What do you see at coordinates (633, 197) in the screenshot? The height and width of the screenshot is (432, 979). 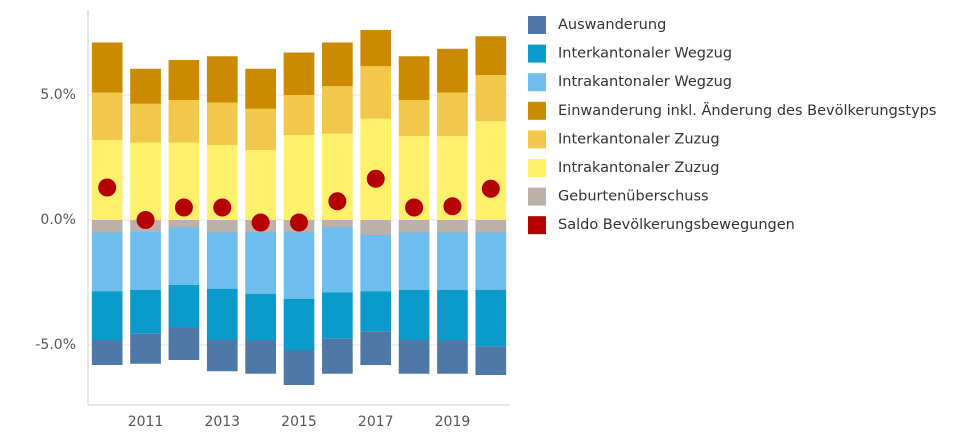 I see `legend-label: Geburtenüberschuss` at bounding box center [633, 197].